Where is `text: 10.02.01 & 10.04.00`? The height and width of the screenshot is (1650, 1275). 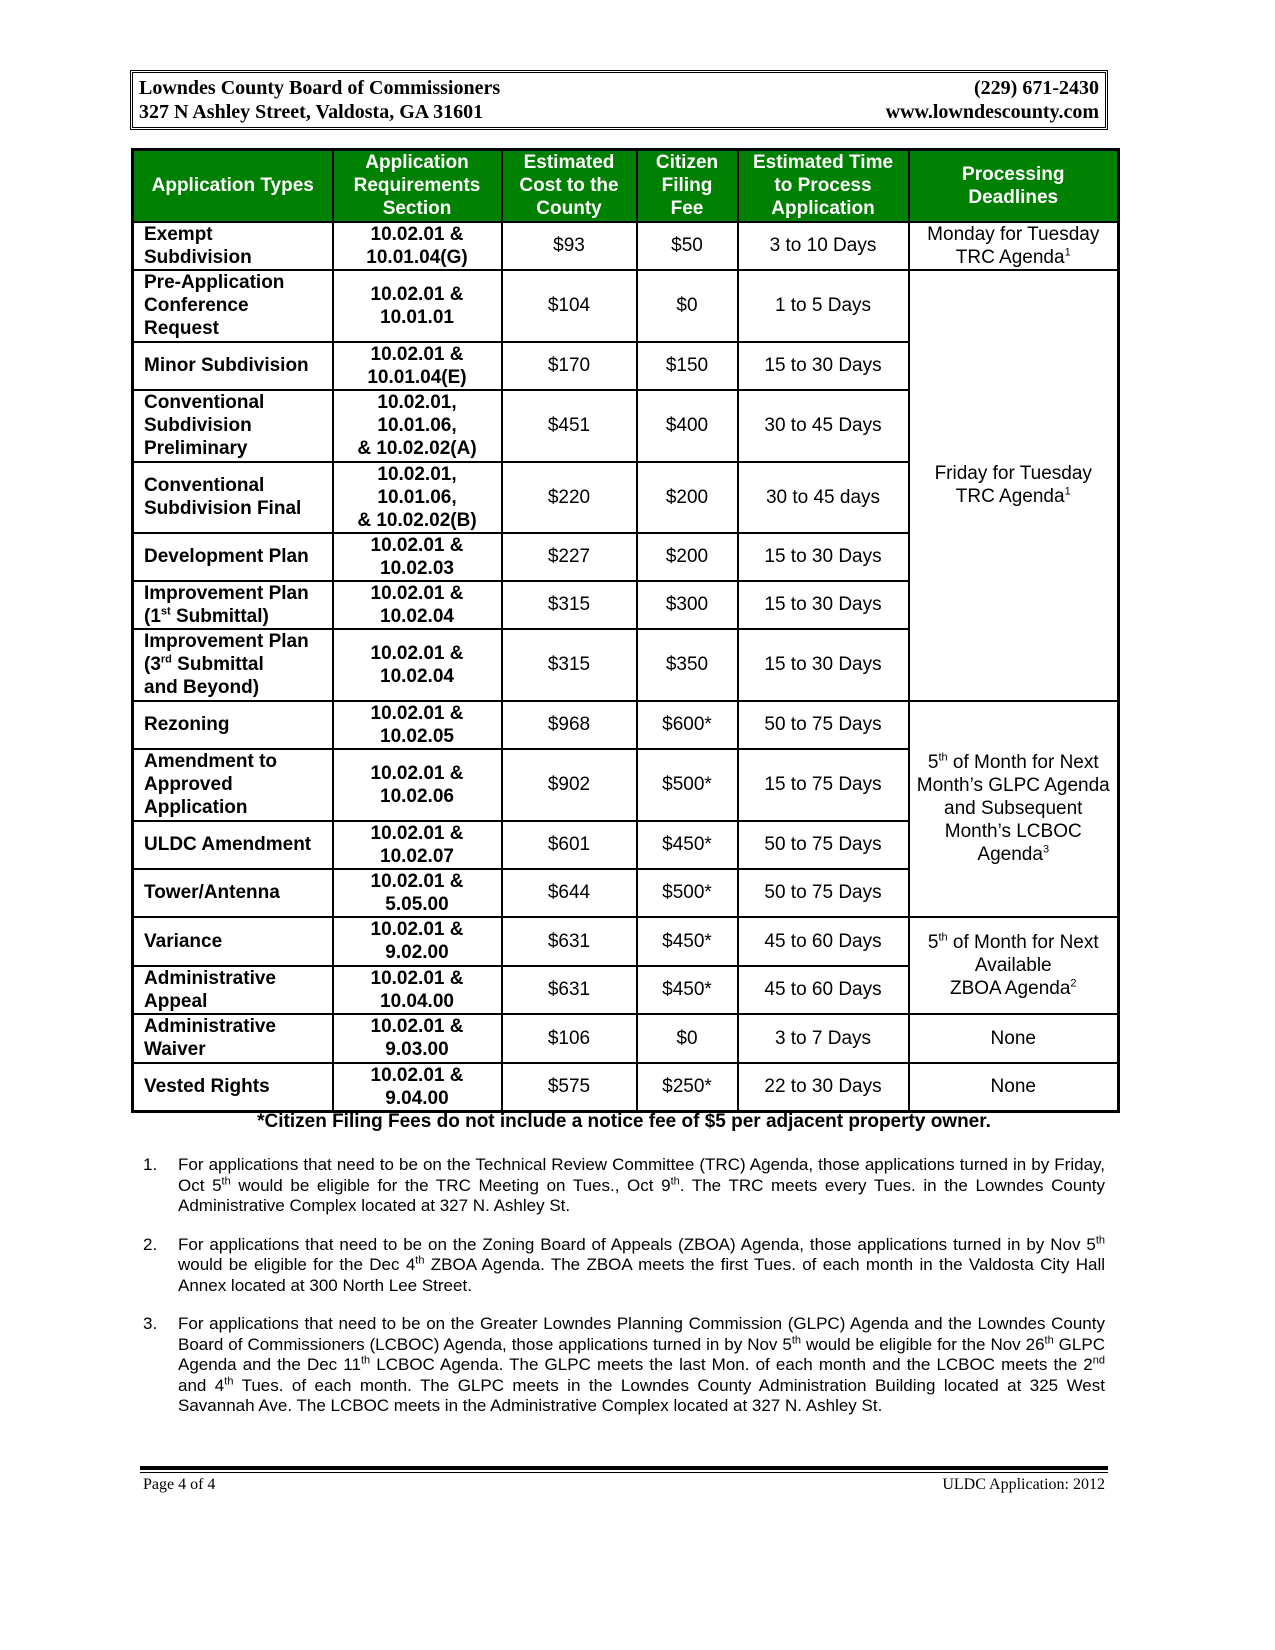
text: 10.02.01 & 10.04.00 is located at coordinates (417, 989).